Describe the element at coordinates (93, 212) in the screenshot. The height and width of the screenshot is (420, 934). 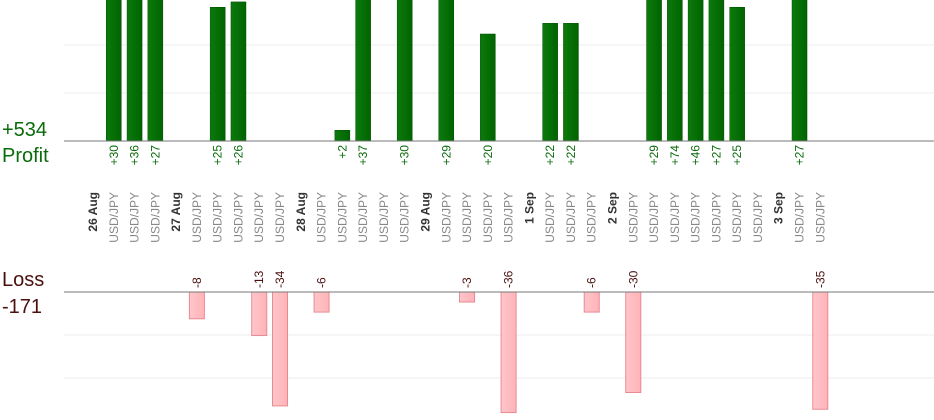
I see `date-label: 26 Aug` at that location.